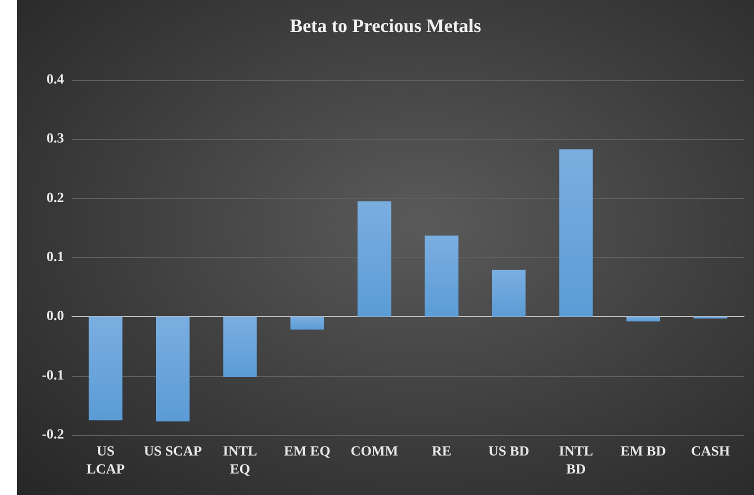 Image resolution: width=754 pixels, height=495 pixels. I want to click on chart-title: Beta to Precious Metals, so click(386, 26).